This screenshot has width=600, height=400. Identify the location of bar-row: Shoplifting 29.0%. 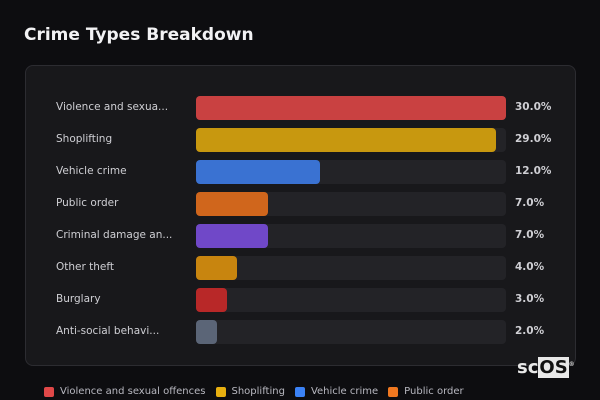
(300, 140).